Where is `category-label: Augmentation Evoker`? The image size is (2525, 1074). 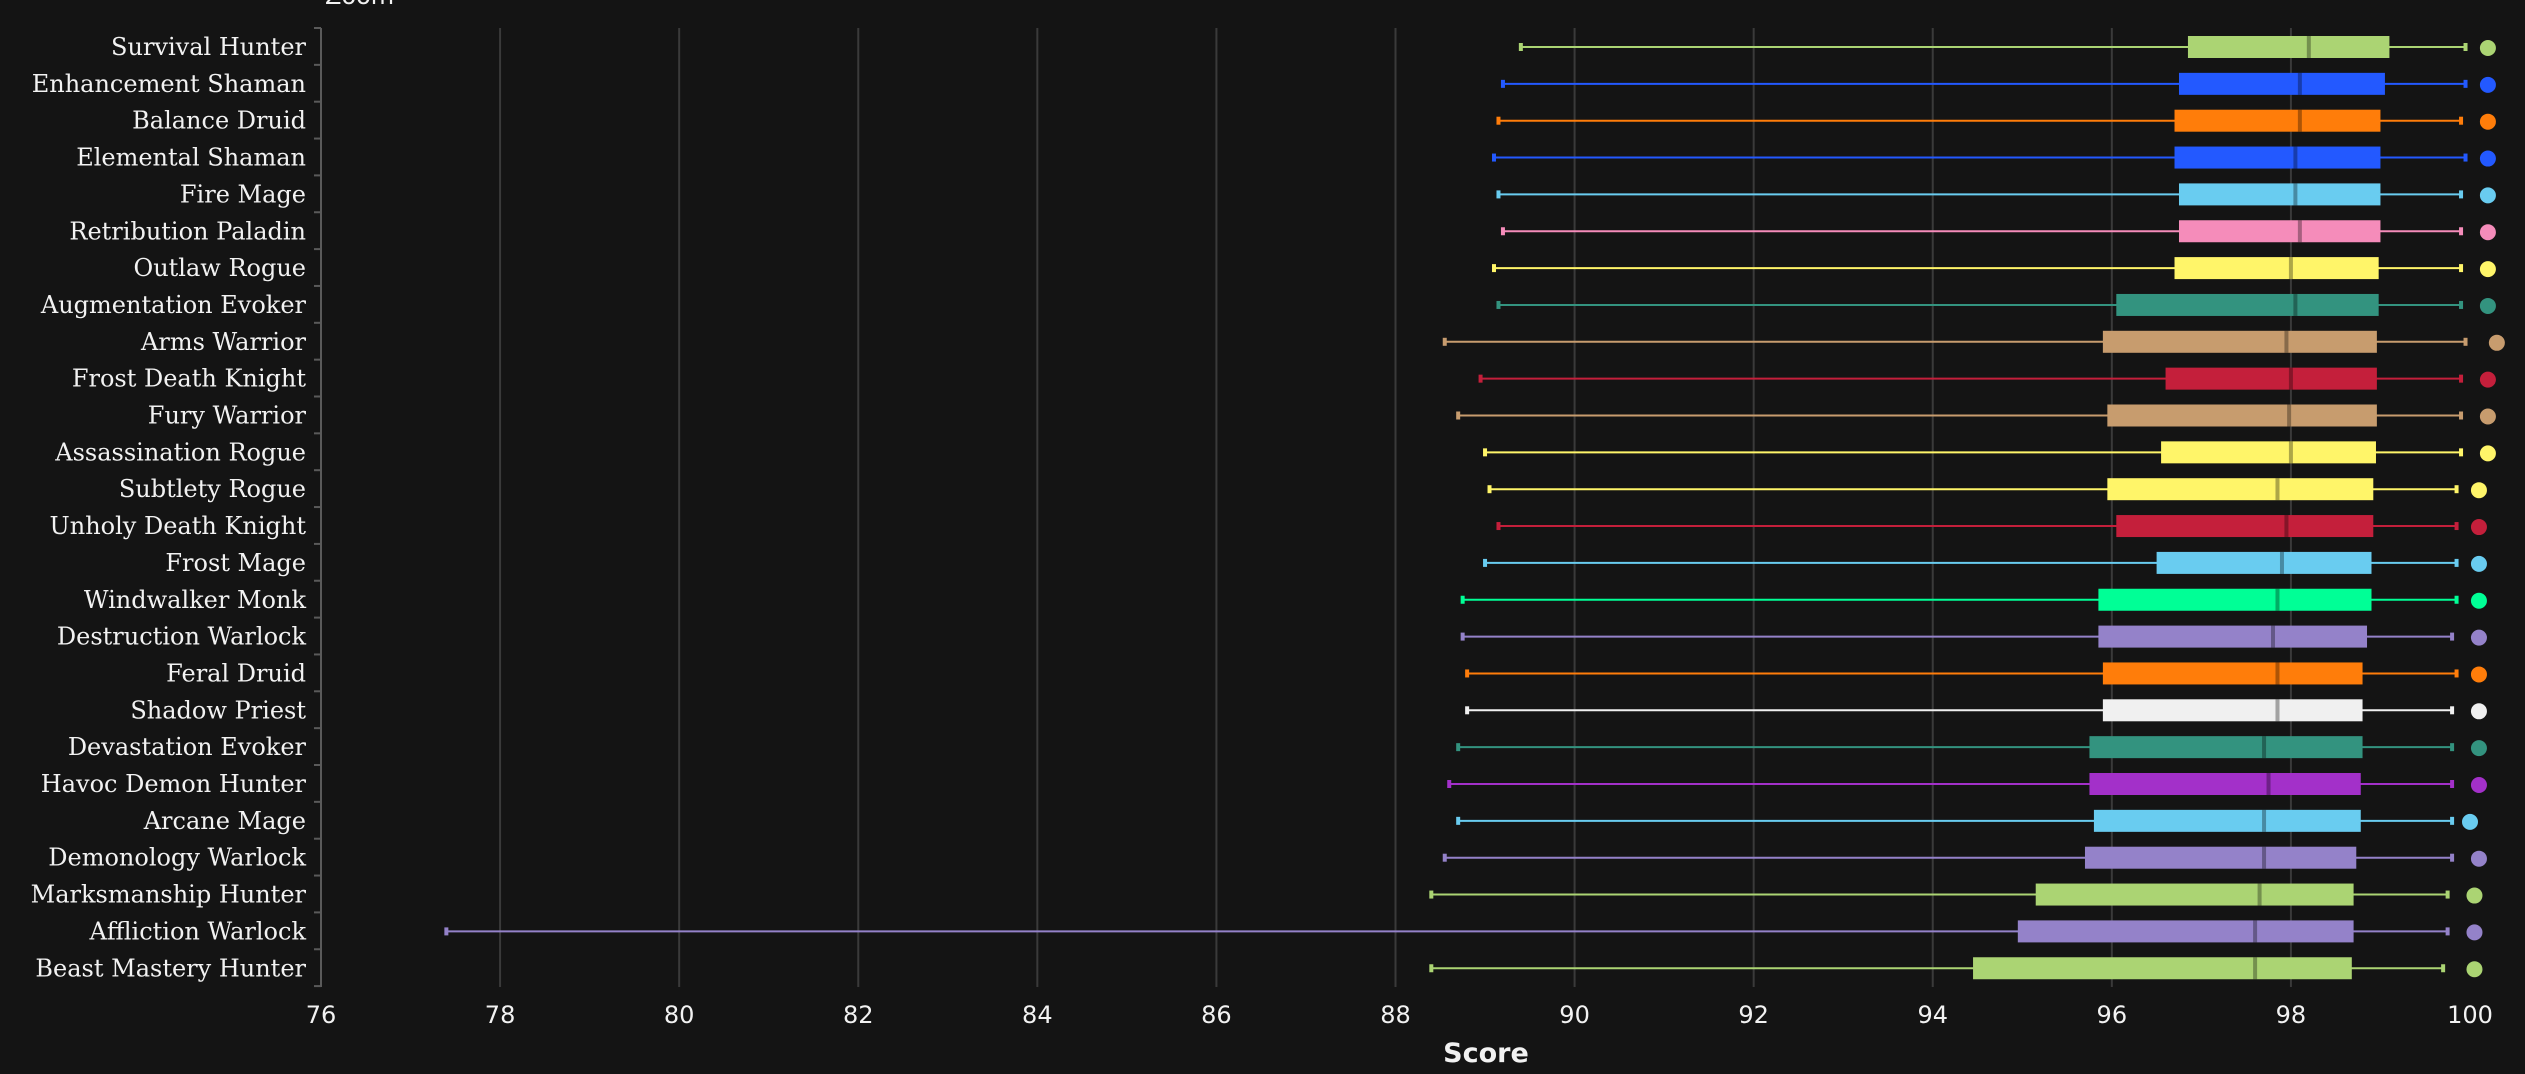 category-label: Augmentation Evoker is located at coordinates (173, 305).